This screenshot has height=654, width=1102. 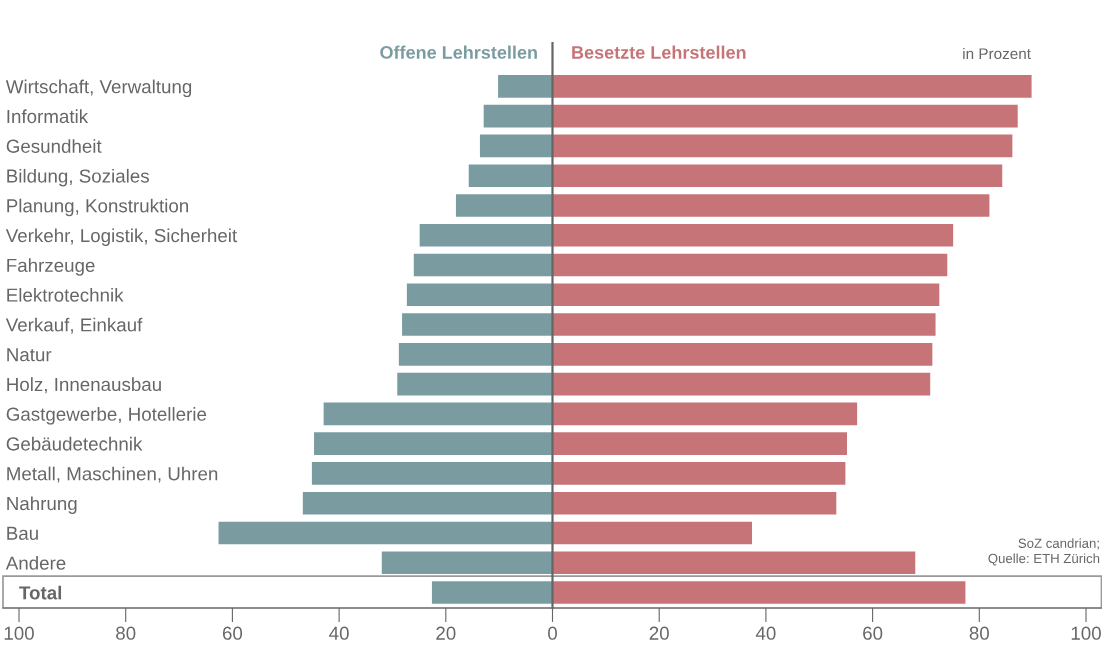 What do you see at coordinates (74, 443) in the screenshot?
I see `y-tick-label: Gebäudetechnik` at bounding box center [74, 443].